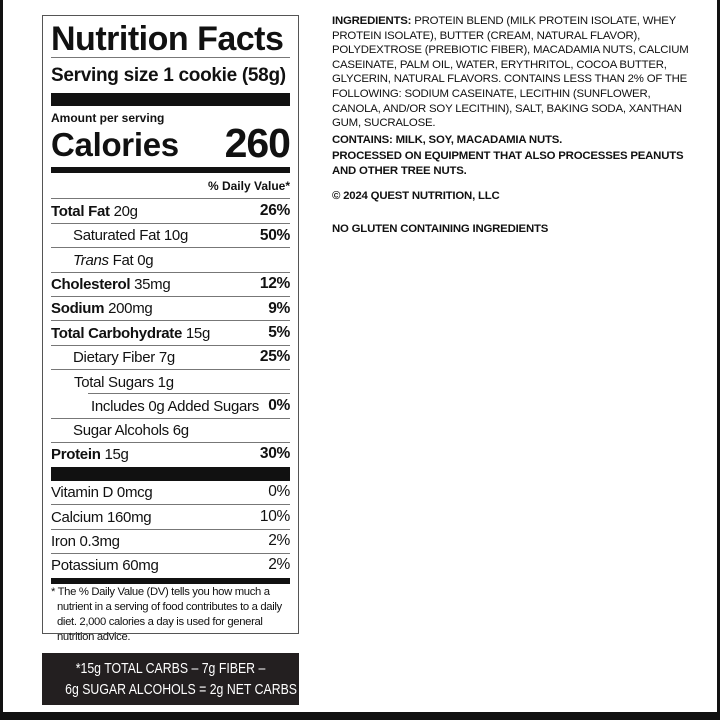 The width and height of the screenshot is (720, 720). What do you see at coordinates (78, 309) in the screenshot?
I see `nutrient-name: Sodium` at bounding box center [78, 309].